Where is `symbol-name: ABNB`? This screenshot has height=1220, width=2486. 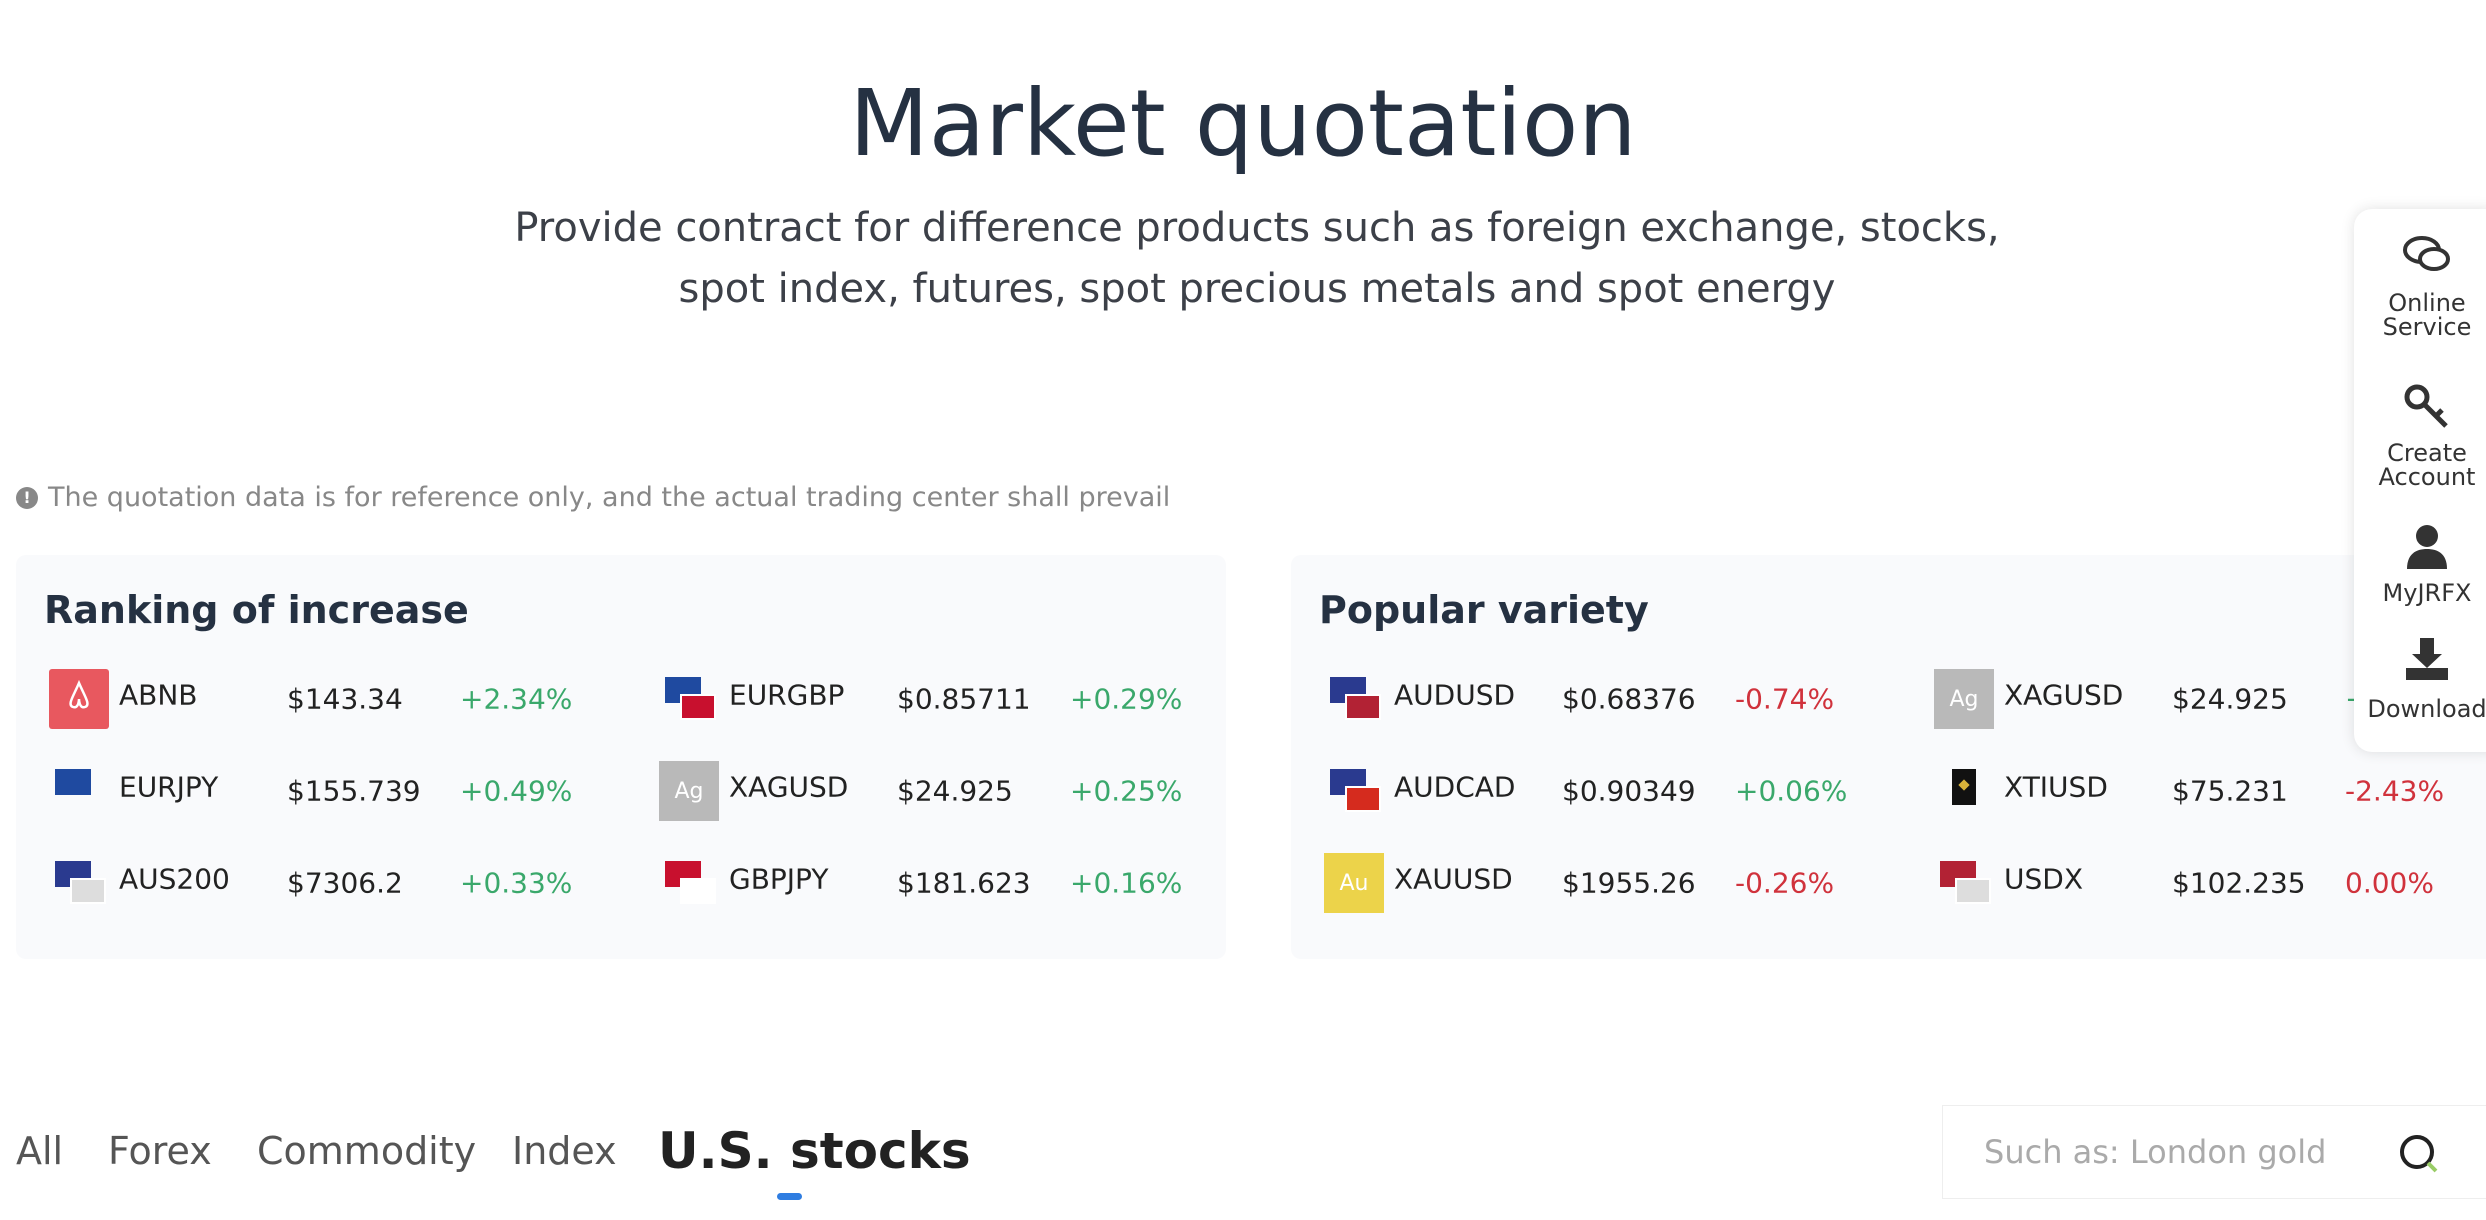 symbol-name: ABNB is located at coordinates (158, 695).